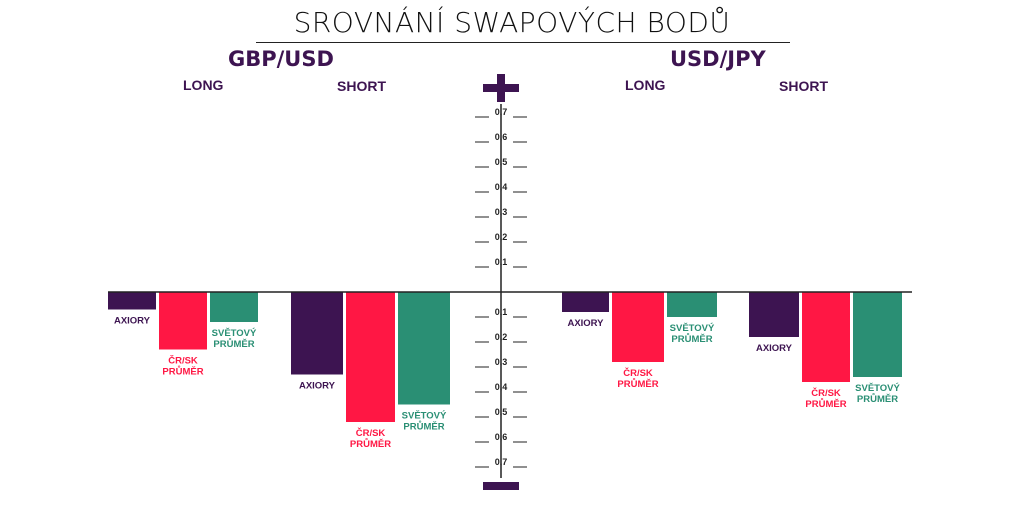 This screenshot has width=1024, height=512. Describe the element at coordinates (512, 22) in the screenshot. I see `chart-title: SROVNÁNÍ SWAPOVÝCH BODŮ` at that location.